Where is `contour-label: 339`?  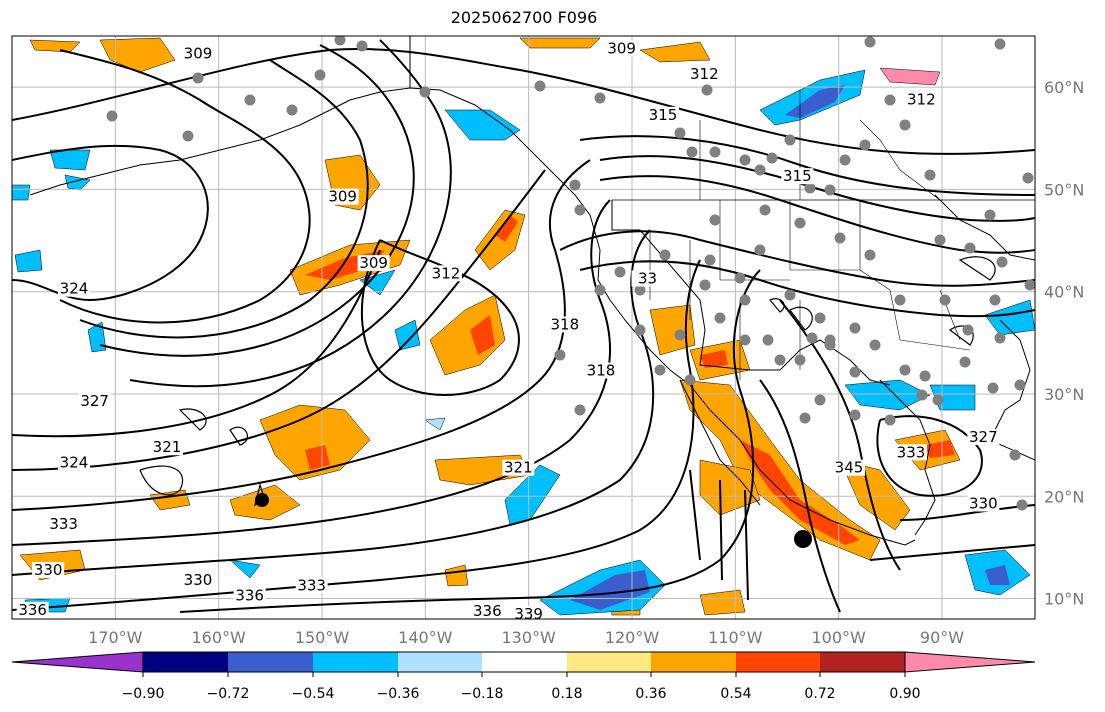
contour-label: 339 is located at coordinates (528, 614).